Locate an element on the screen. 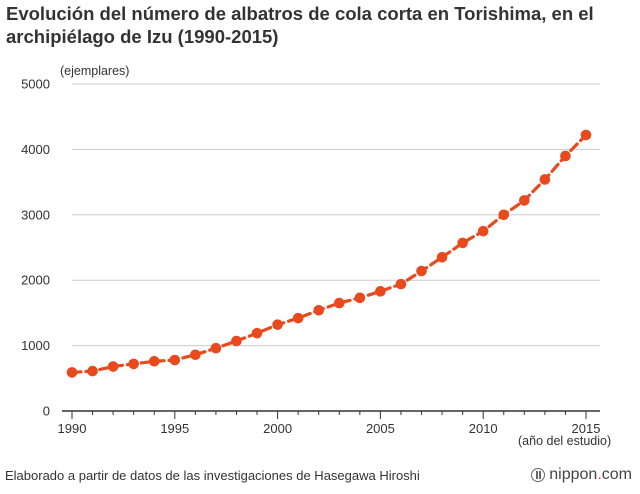 This screenshot has width=640, height=494. y-tick-label: 1000 is located at coordinates (35, 345).